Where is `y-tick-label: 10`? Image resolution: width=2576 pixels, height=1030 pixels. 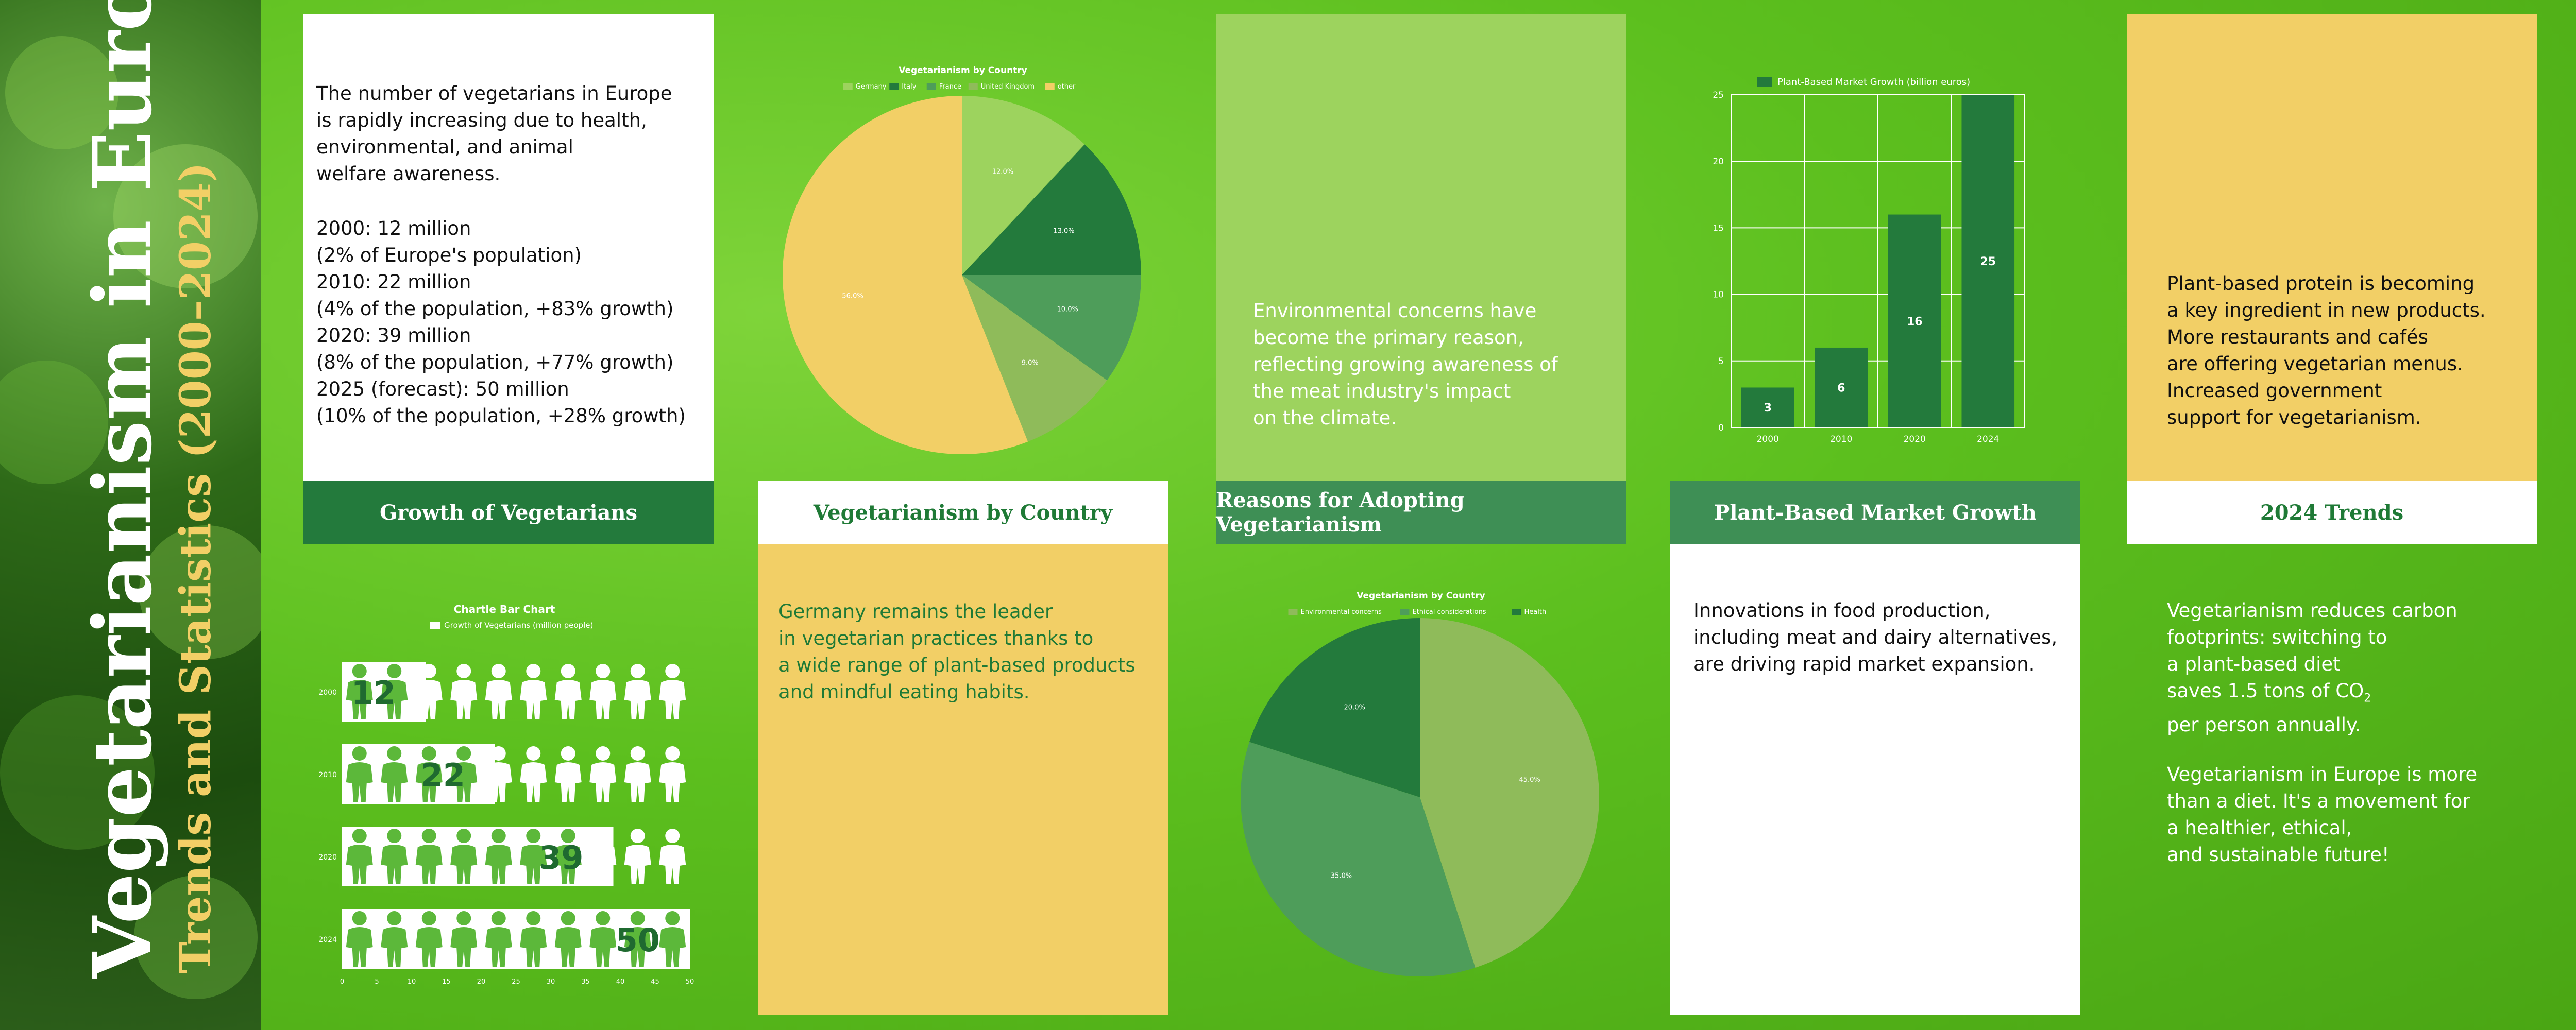
y-tick-label: 10 is located at coordinates (1718, 295).